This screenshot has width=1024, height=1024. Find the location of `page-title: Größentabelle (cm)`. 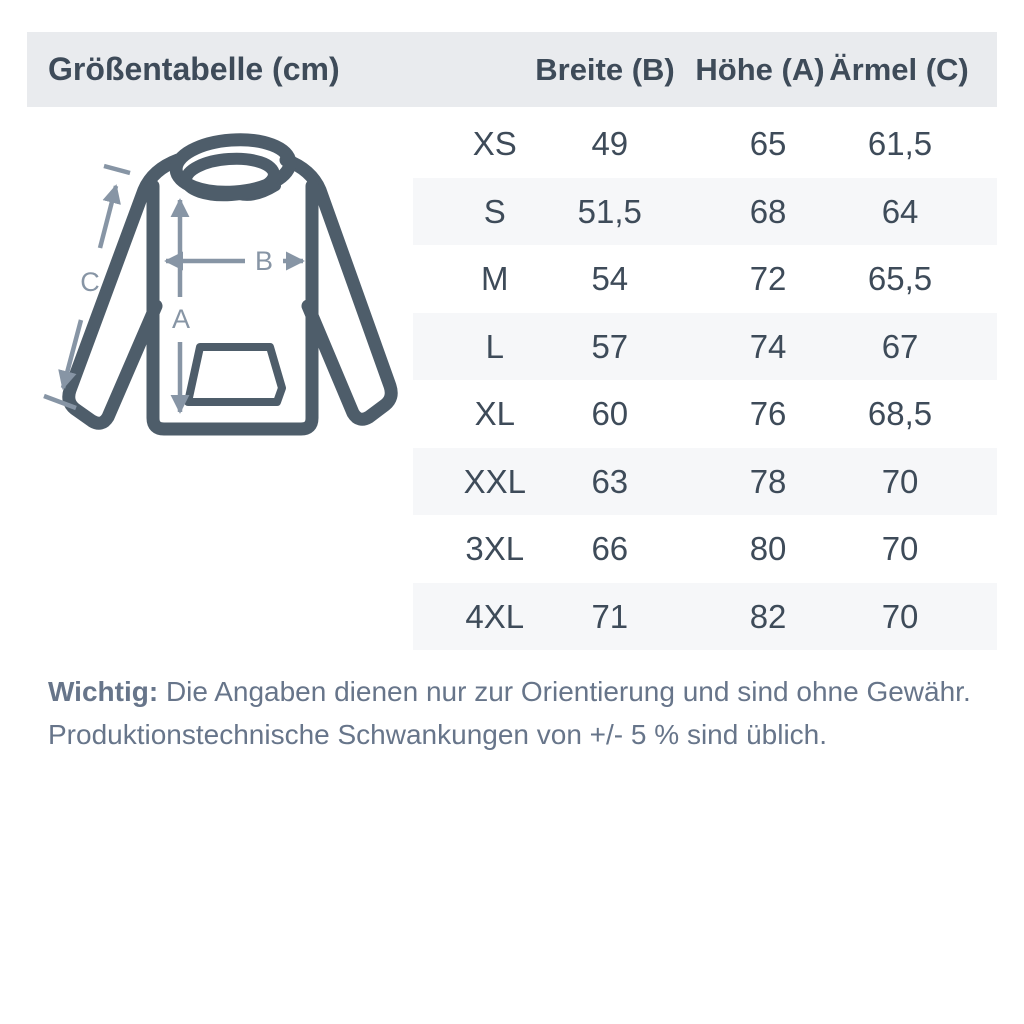

page-title: Größentabelle (cm) is located at coordinates (194, 69).